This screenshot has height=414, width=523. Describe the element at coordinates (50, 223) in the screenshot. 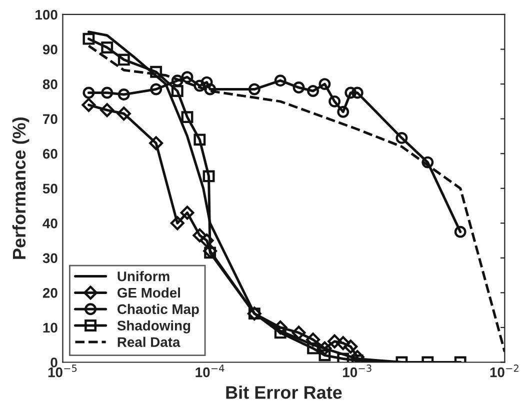

I see `y-tick-label: 40` at that location.